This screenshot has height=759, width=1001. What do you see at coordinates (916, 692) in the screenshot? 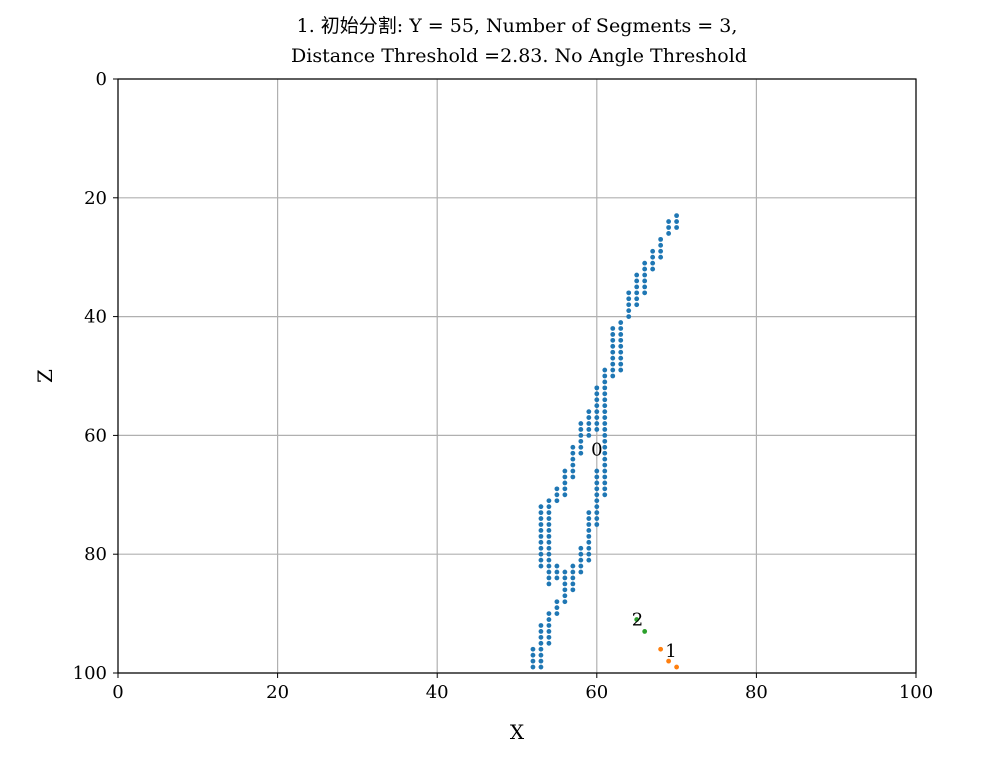
I see `x-tick-label: 100` at bounding box center [916, 692].